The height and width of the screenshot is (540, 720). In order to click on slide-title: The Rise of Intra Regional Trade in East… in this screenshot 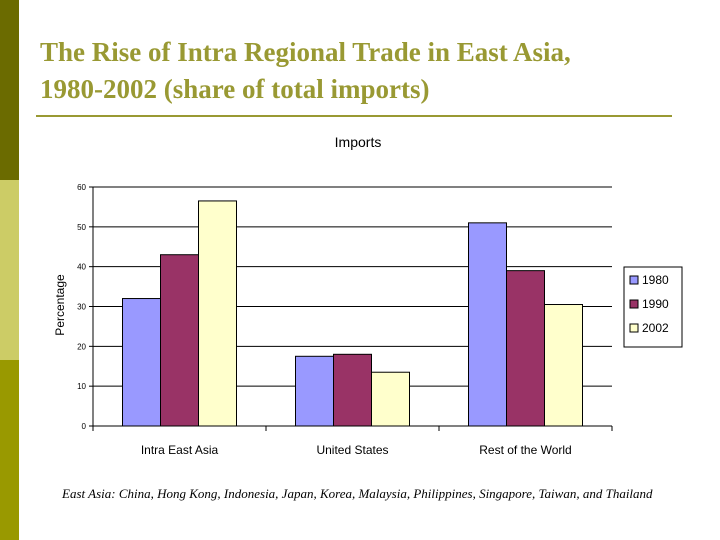, I will do `click(375, 71)`.